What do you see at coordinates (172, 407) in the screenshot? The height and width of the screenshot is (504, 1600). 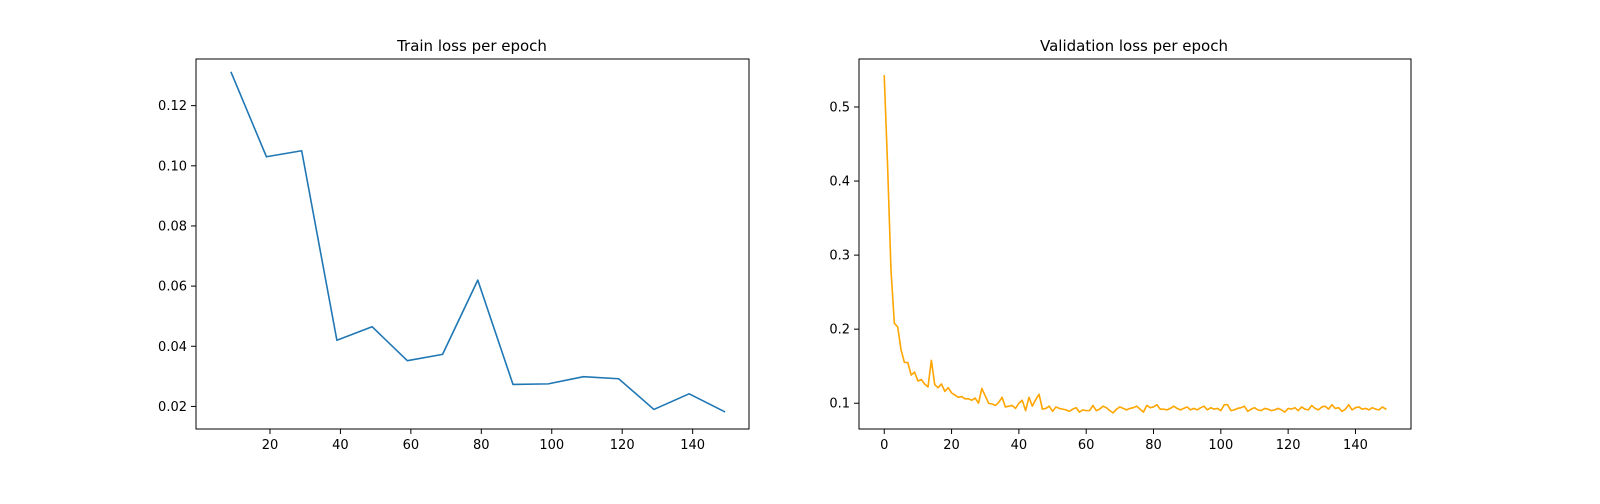 I see `y-tick-label: 0.02` at bounding box center [172, 407].